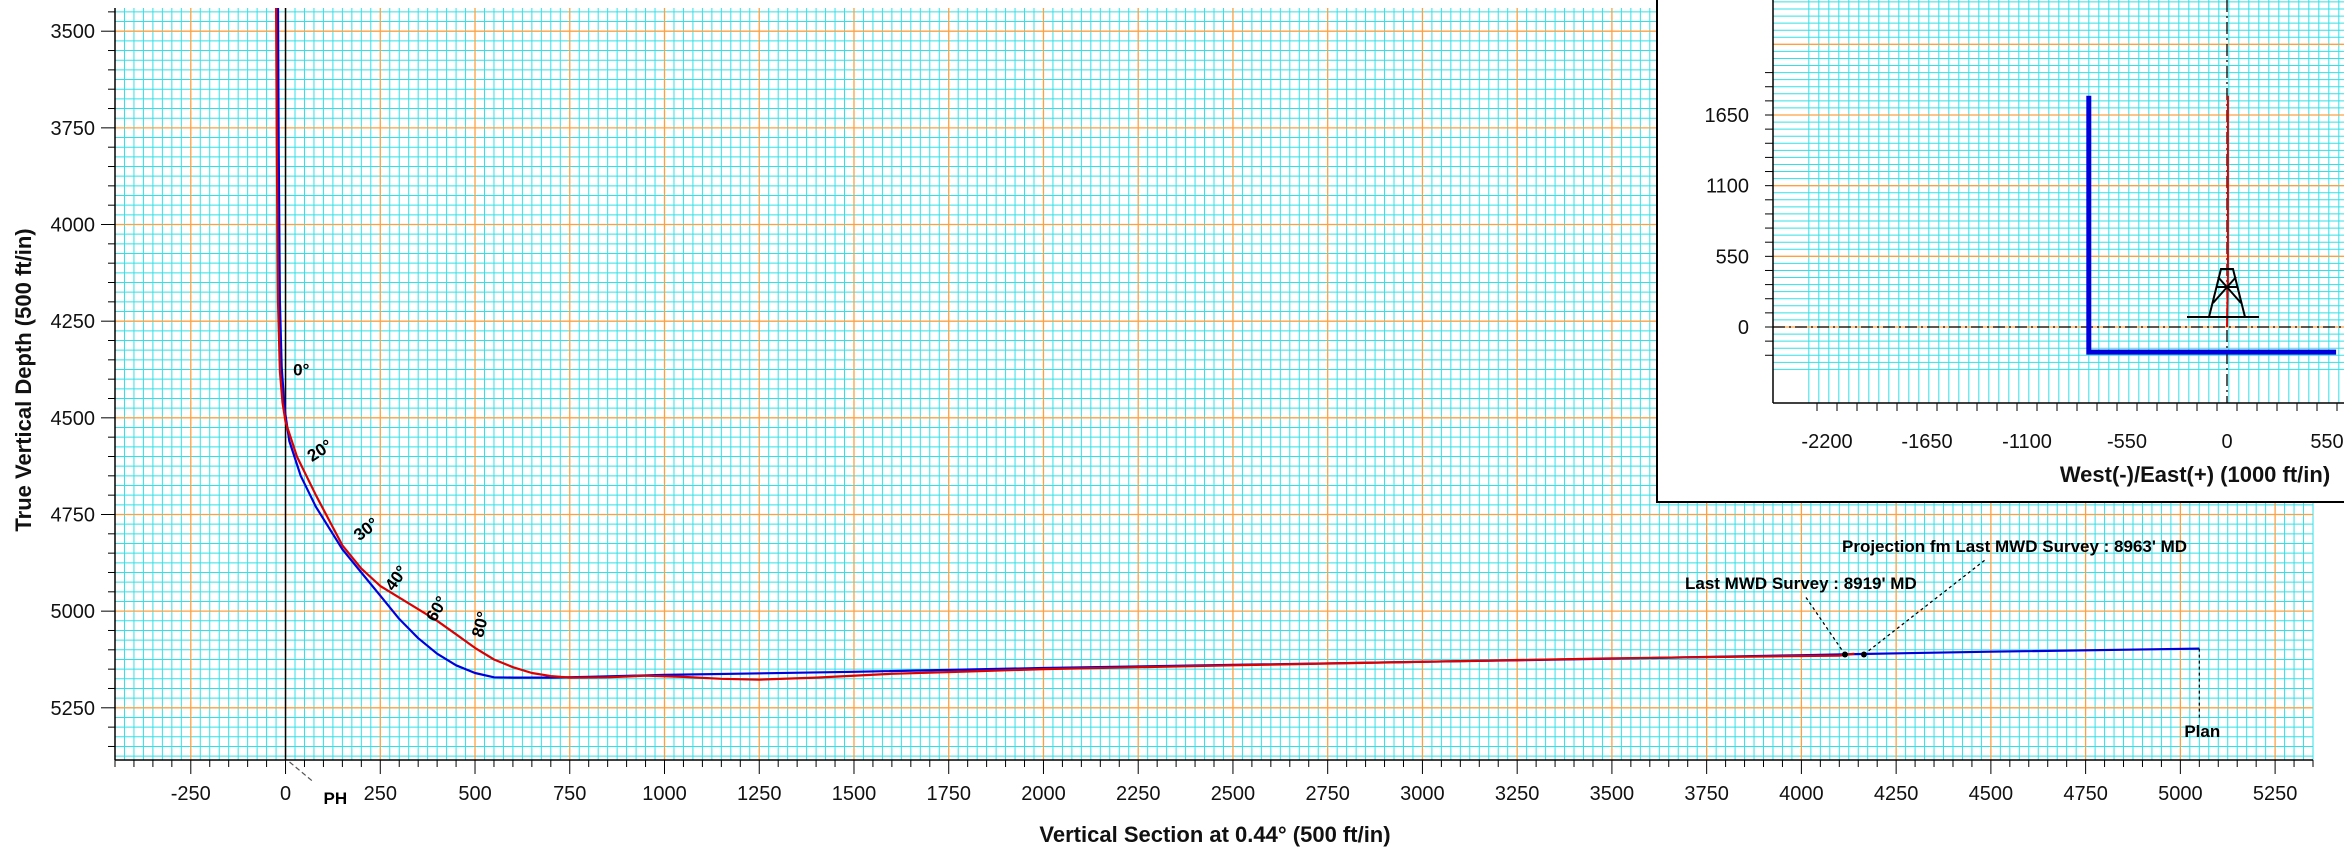 The height and width of the screenshot is (849, 2344). I want to click on lease-boundary-line, so click(2211, 225).